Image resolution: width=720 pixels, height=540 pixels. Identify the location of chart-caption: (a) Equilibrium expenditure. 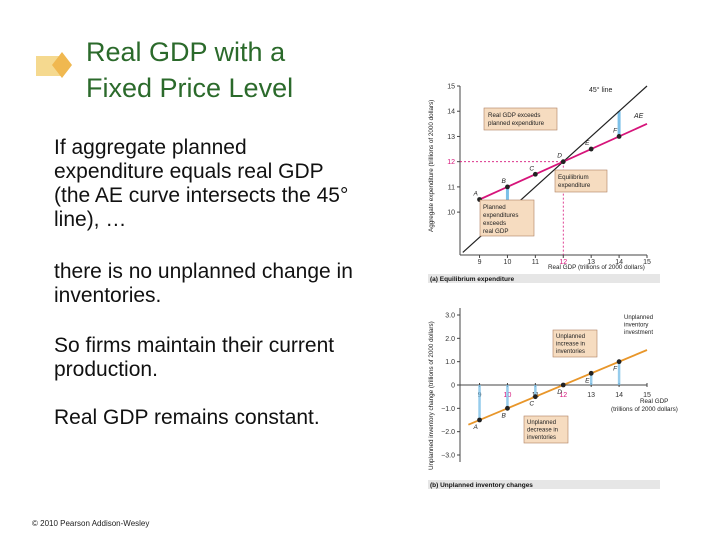
(472, 279).